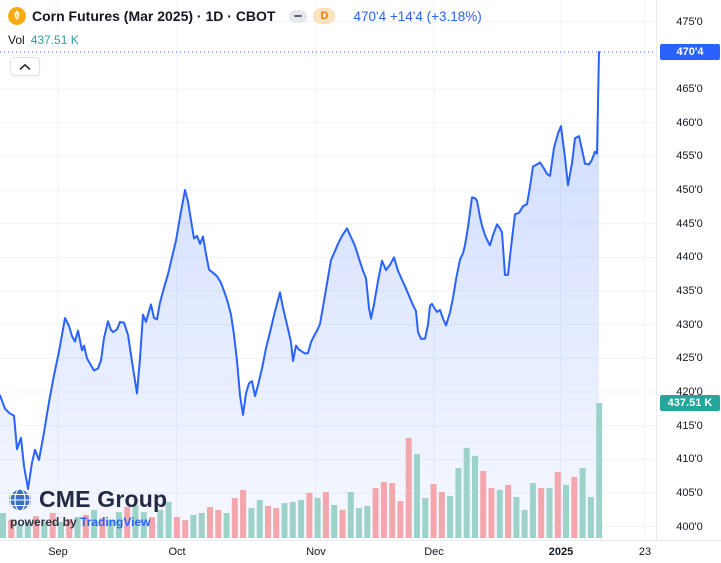 The width and height of the screenshot is (721, 563). I want to click on tradingview-link: TradingView, so click(115, 522).